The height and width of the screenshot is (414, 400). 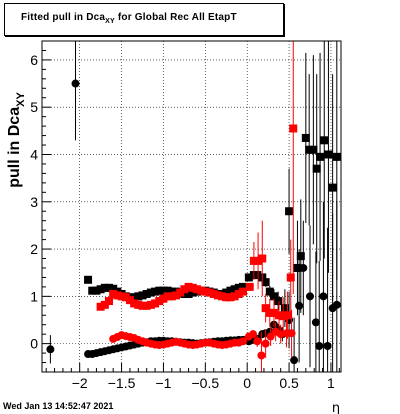 I want to click on y-axis-label: pull in DcaXY, so click(x=16, y=140).